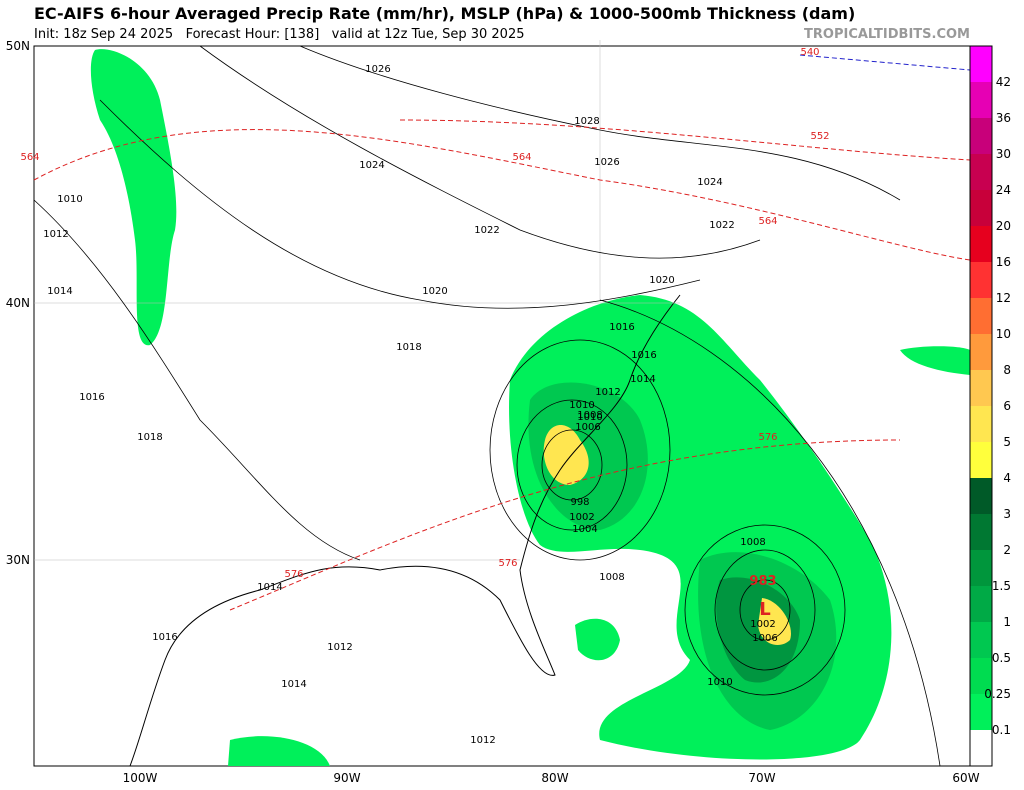  I want to click on colorbar-label: 1, so click(1007, 622).